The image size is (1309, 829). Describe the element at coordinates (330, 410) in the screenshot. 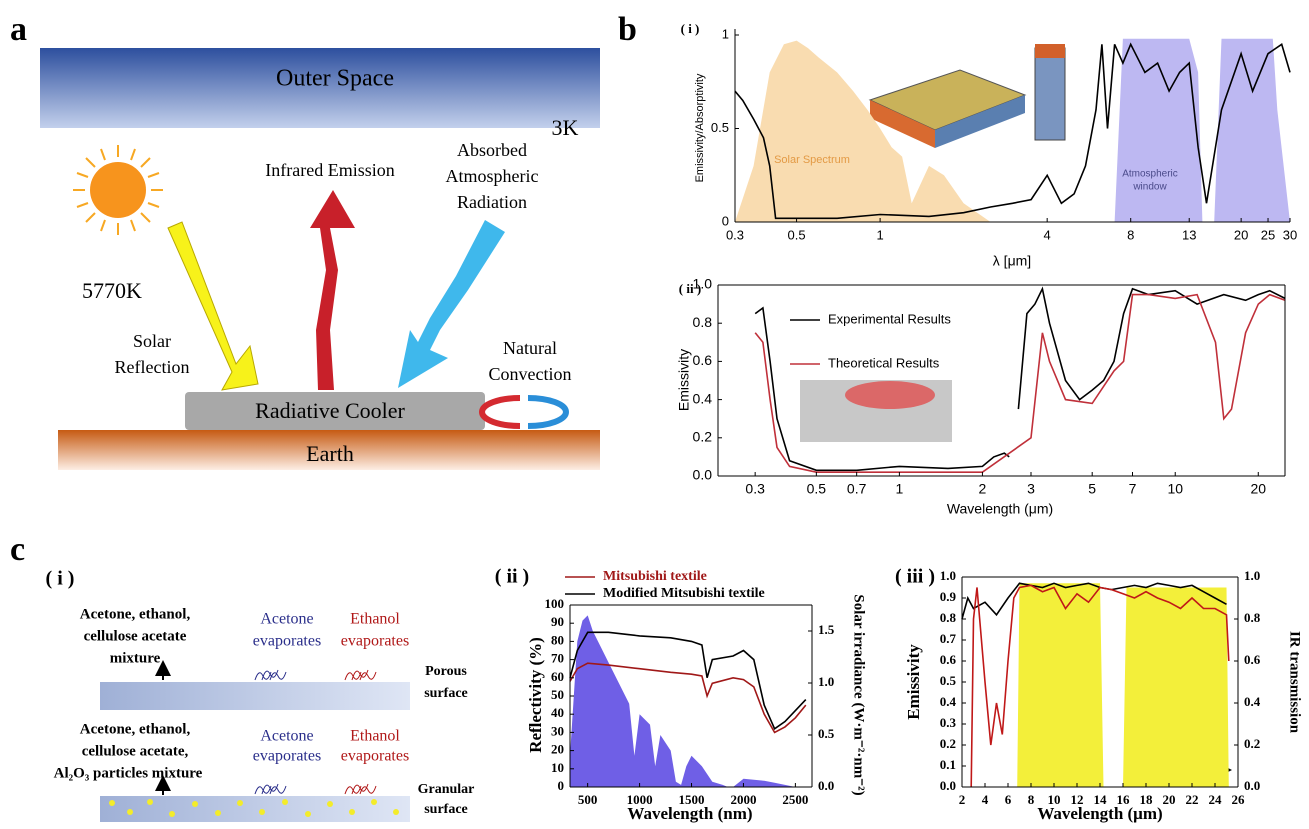

I see `label: Radiative Cooler` at that location.